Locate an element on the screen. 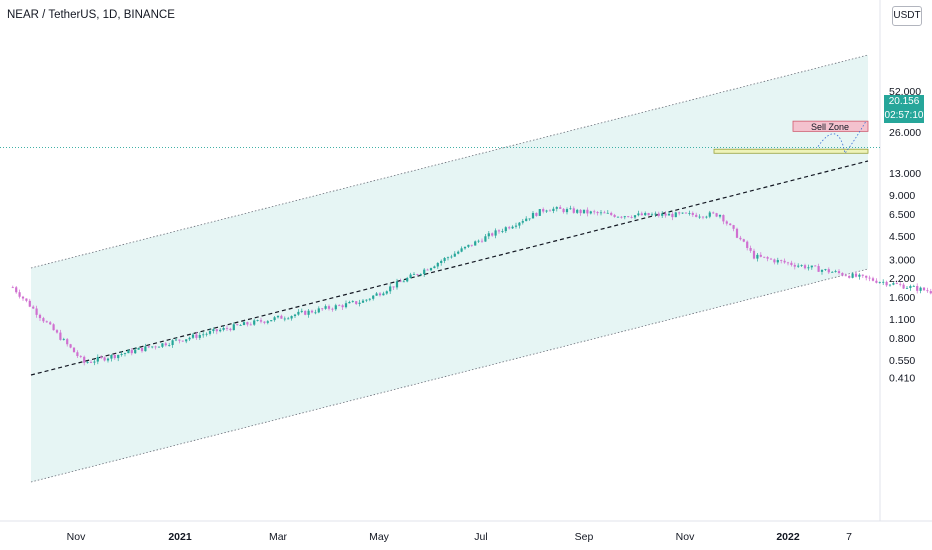  time-tick-label: 2022 is located at coordinates (788, 537).